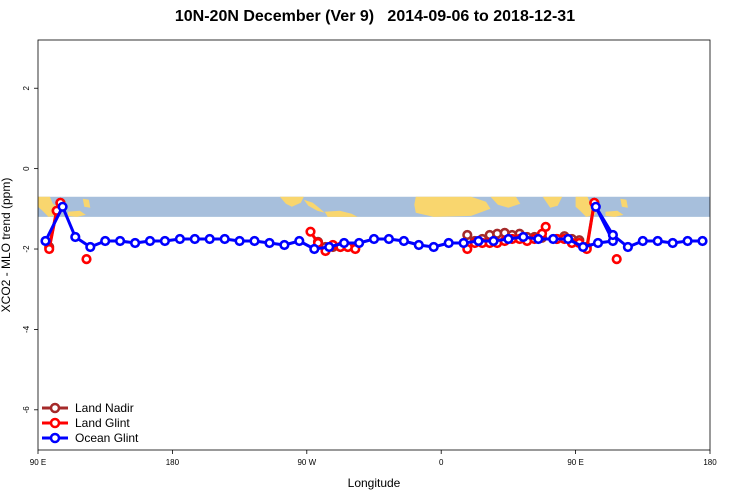 Image resolution: width=750 pixels, height=500 pixels. Describe the element at coordinates (55, 437) in the screenshot. I see `legend-swatch-ocean-glint` at that location.